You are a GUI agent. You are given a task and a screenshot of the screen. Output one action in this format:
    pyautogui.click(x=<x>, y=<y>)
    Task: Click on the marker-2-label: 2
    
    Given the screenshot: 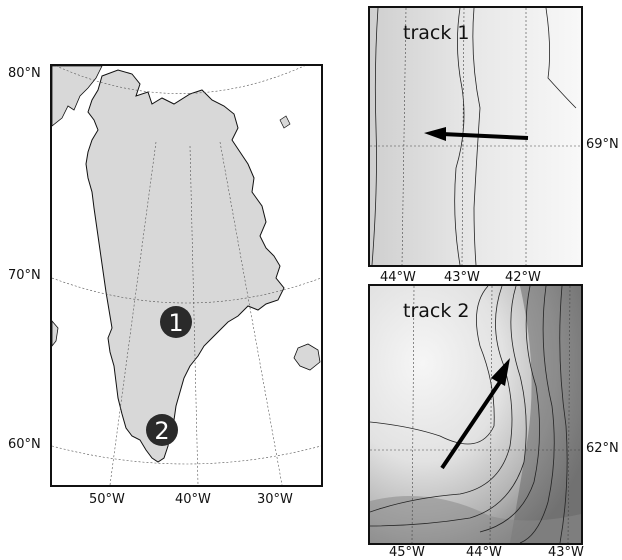 What is the action you would take?
    pyautogui.click(x=161, y=431)
    